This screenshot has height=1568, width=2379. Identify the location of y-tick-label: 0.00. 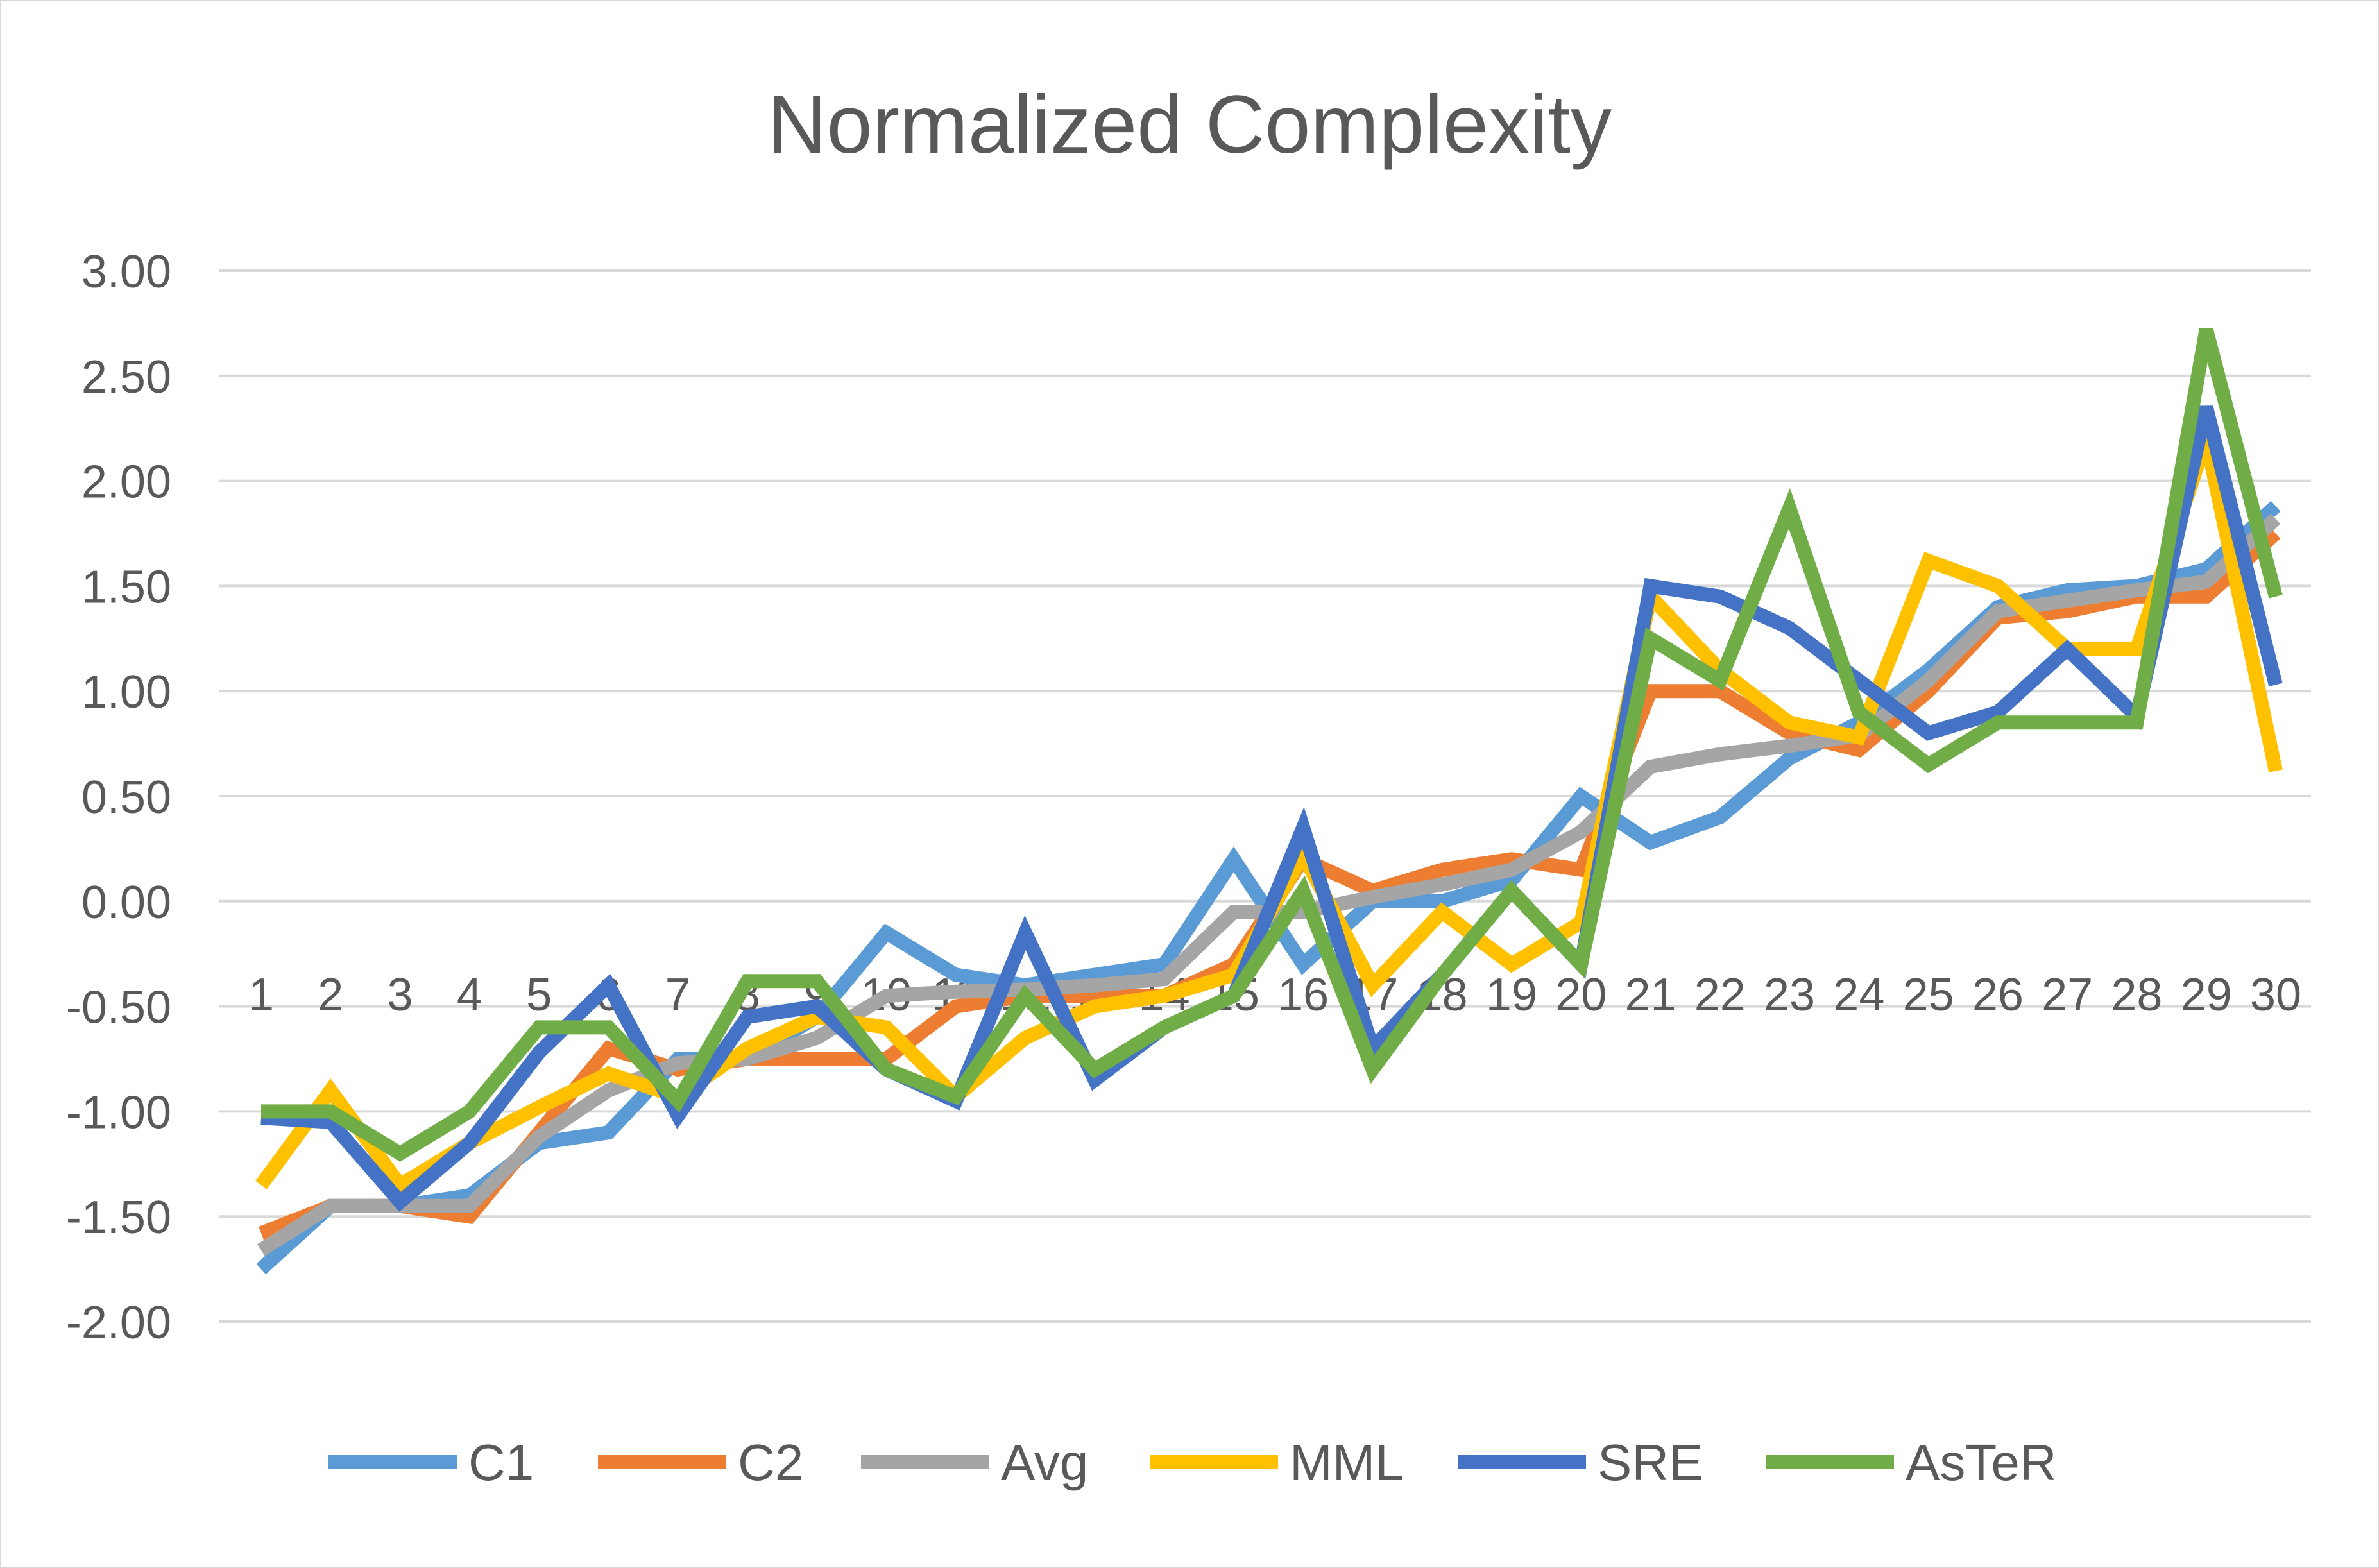
(126, 902).